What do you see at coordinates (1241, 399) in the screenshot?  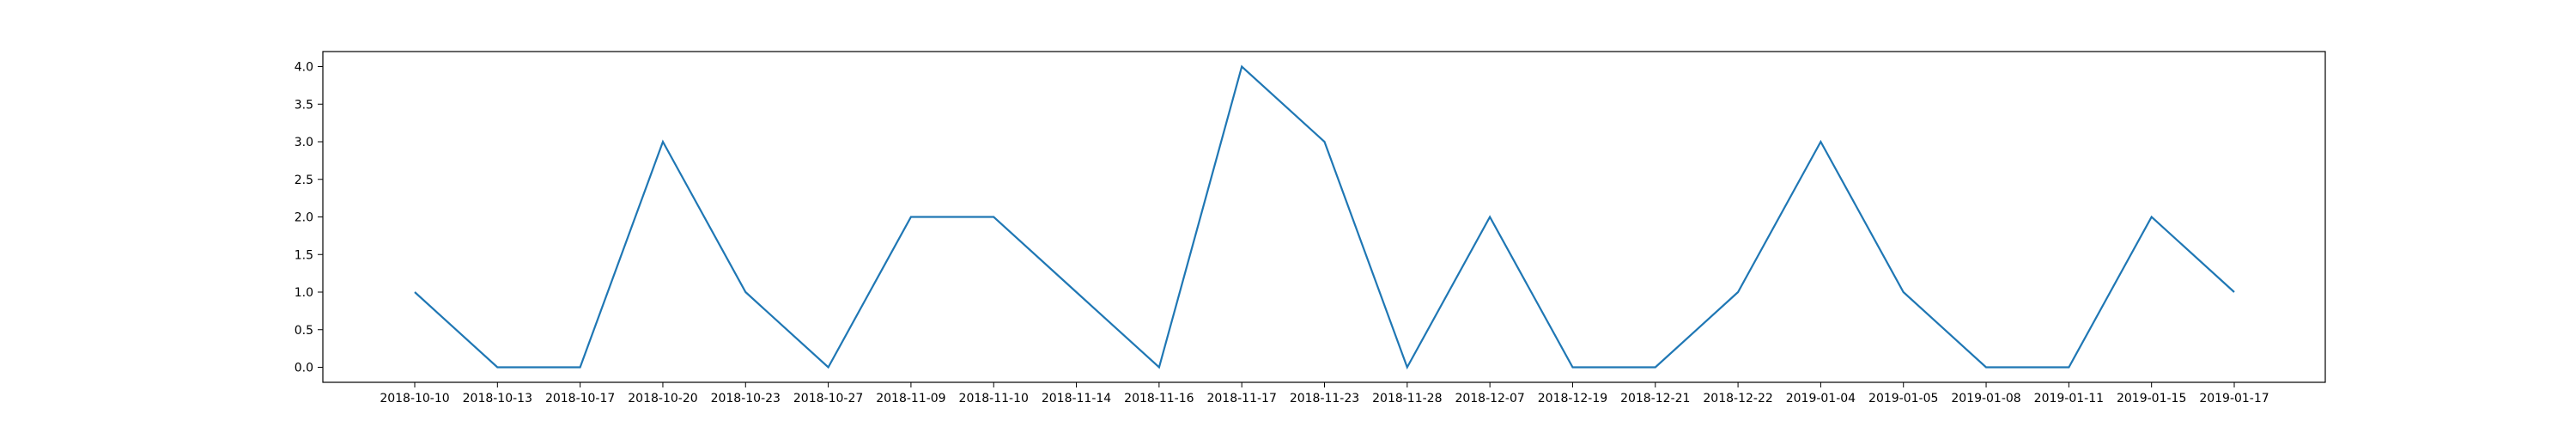 I see `x-tick-label: 2018-11-17` at bounding box center [1241, 399].